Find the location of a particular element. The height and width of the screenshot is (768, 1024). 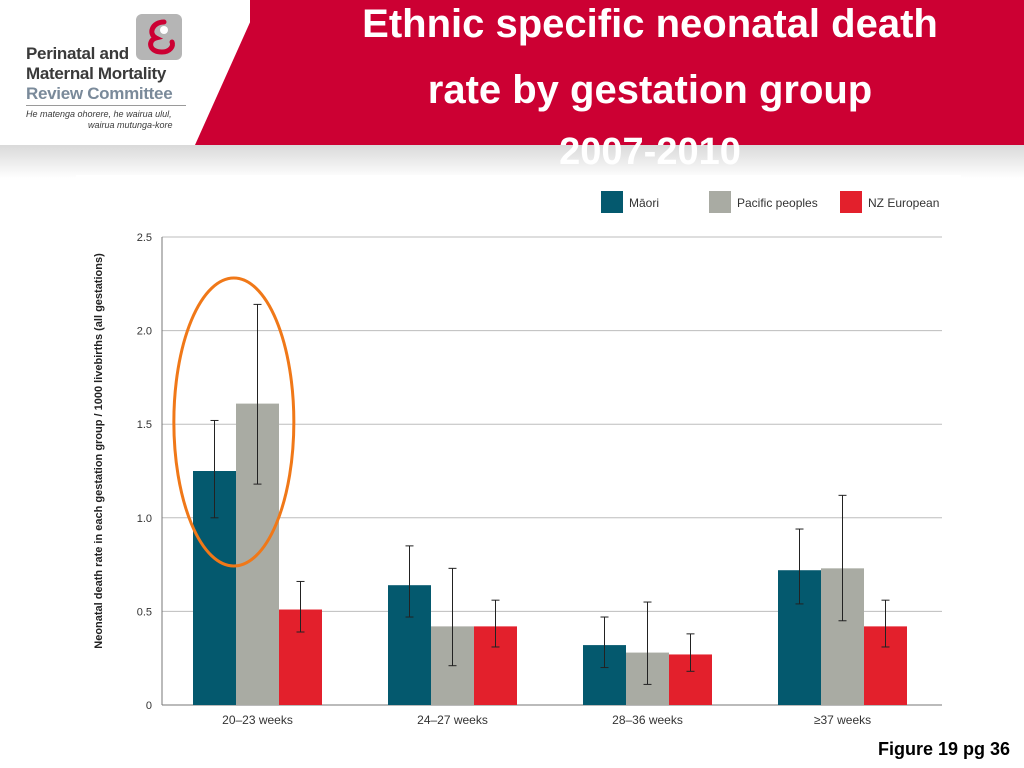

x-tick-label: ≥37 weeks is located at coordinates (842, 720).